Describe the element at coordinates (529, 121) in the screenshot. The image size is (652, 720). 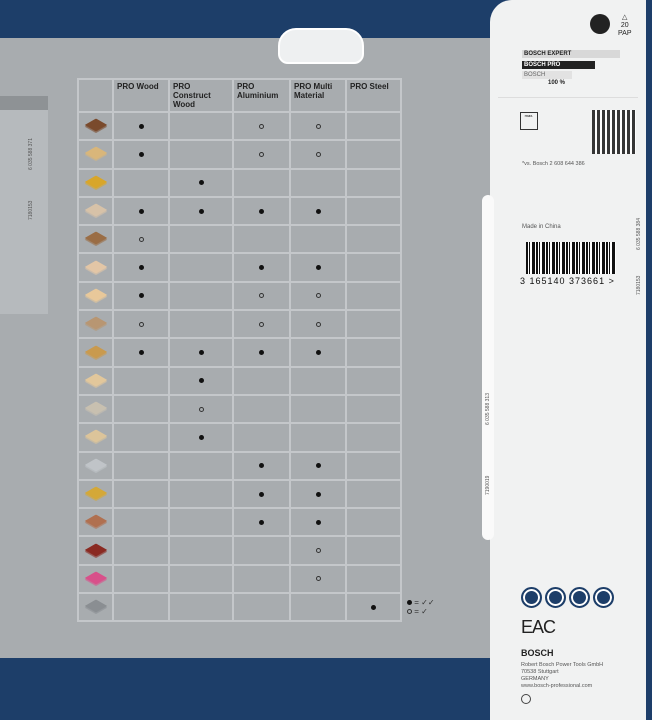
I see `speed-gauge-icon: max.` at that location.